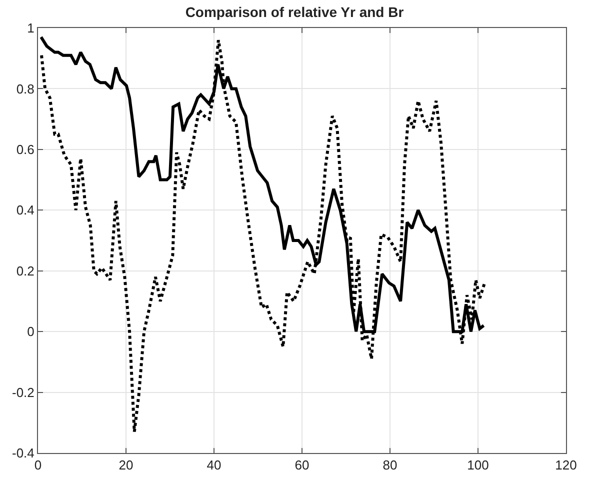  What do you see at coordinates (390, 465) in the screenshot?
I see `x-tick-label: 80` at bounding box center [390, 465].